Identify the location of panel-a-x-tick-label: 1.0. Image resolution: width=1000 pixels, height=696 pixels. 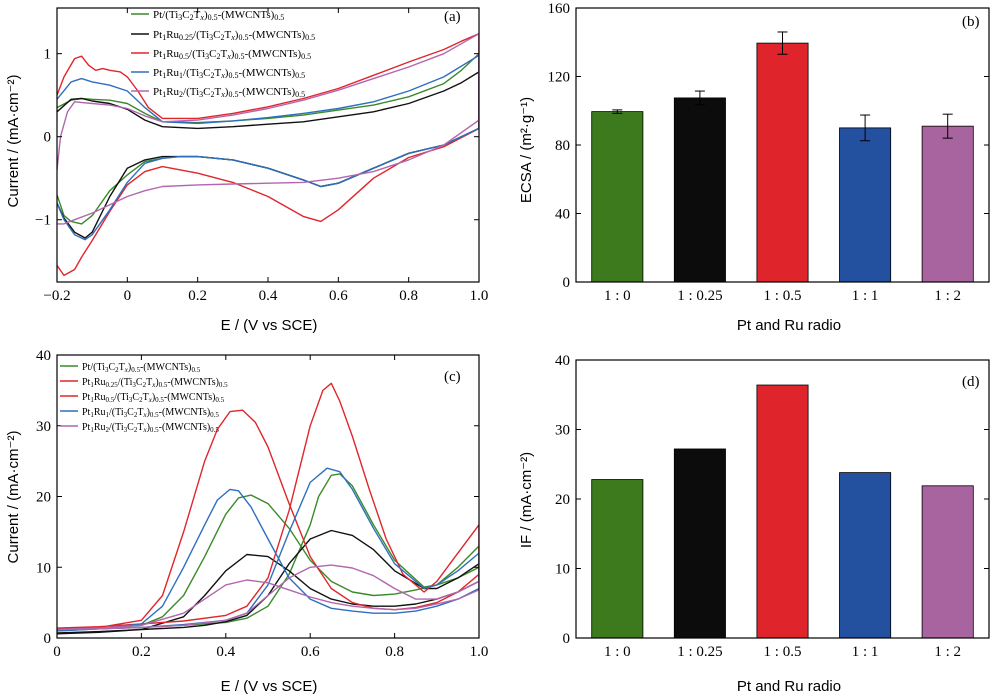
(479, 296).